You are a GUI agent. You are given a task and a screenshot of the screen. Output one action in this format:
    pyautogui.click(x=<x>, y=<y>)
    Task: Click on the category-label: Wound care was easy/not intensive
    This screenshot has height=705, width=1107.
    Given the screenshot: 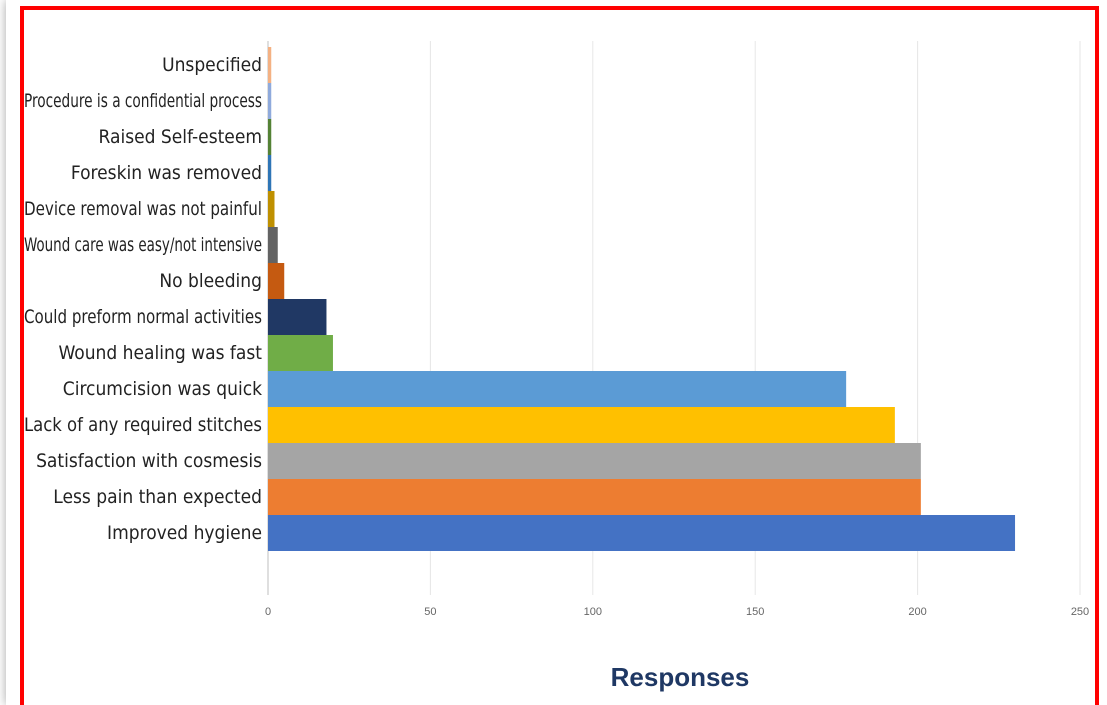 What is the action you would take?
    pyautogui.click(x=143, y=245)
    